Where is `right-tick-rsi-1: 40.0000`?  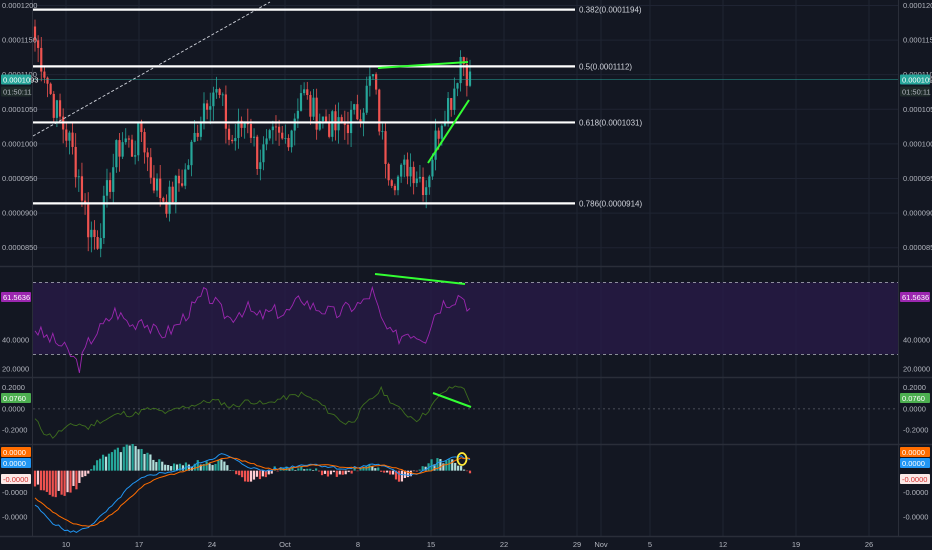
right-tick-rsi-1: 40.0000 is located at coordinates (916, 340).